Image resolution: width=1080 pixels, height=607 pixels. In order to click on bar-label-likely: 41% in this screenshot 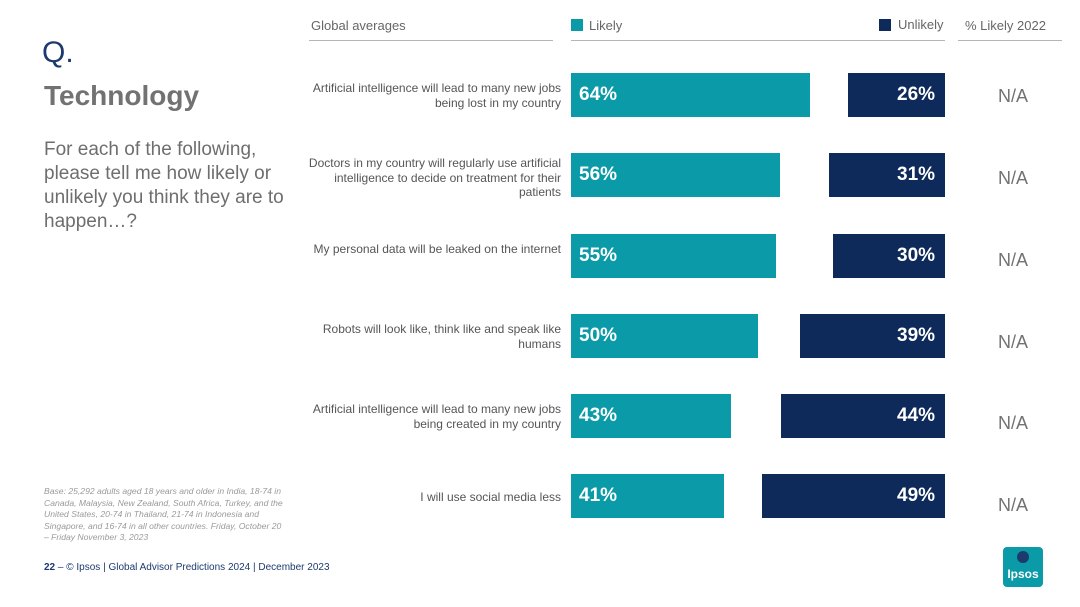, I will do `click(598, 495)`.